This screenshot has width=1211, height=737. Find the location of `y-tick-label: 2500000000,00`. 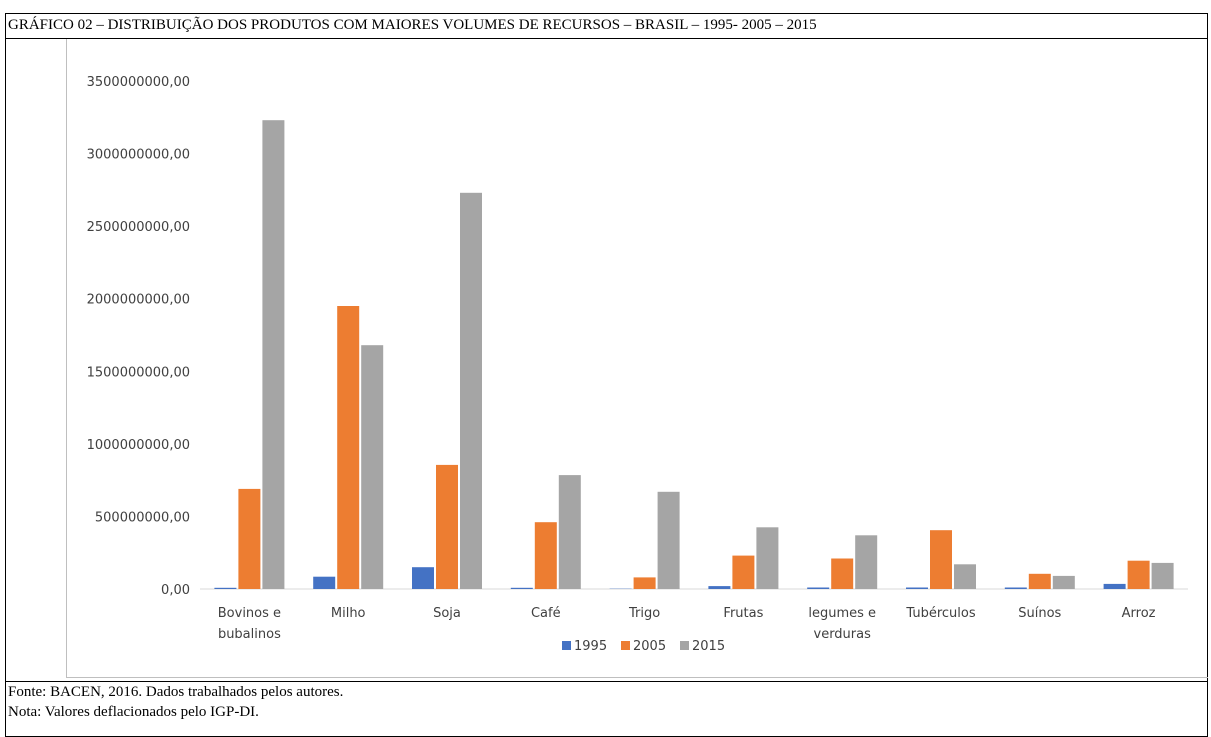

y-tick-label: 2500000000,00 is located at coordinates (138, 227).